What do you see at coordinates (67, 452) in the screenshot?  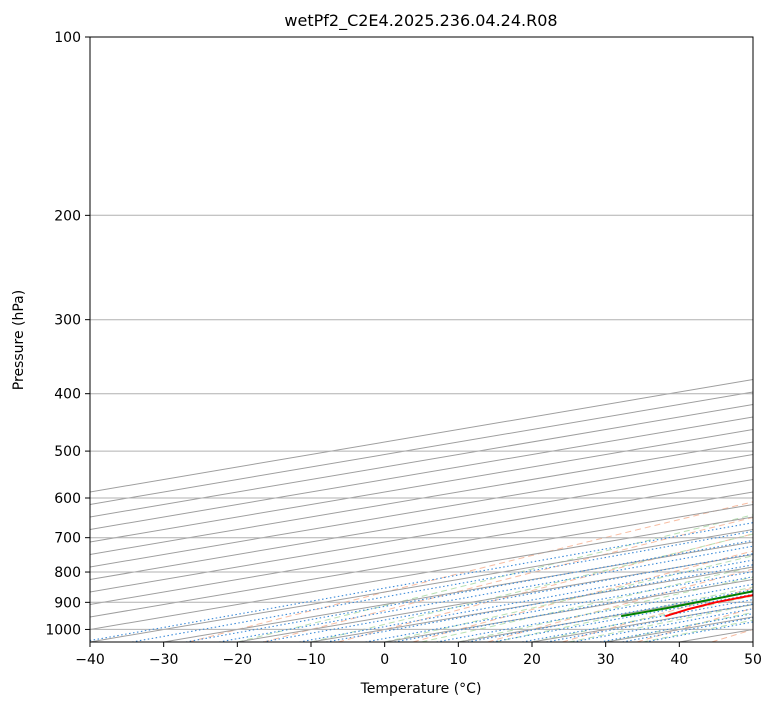 I see `y-tick-label: 500` at bounding box center [67, 452].